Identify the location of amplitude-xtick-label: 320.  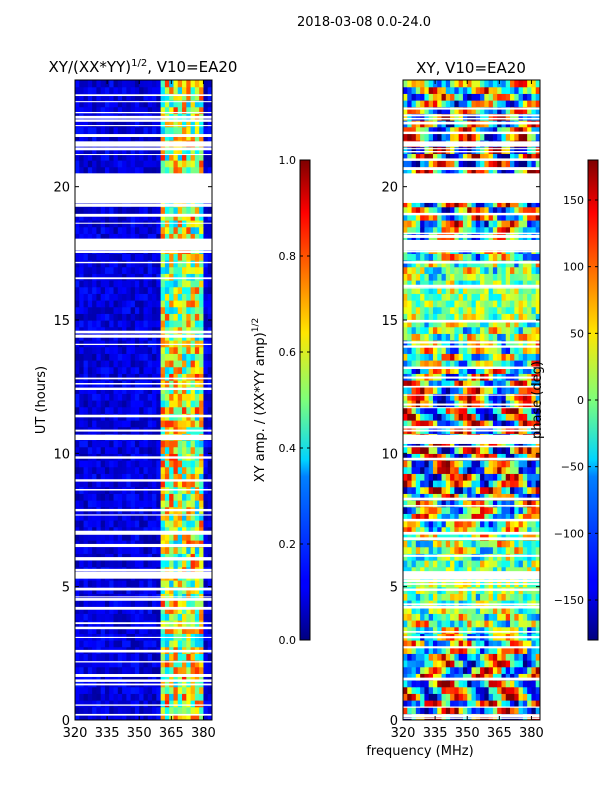
(75, 733).